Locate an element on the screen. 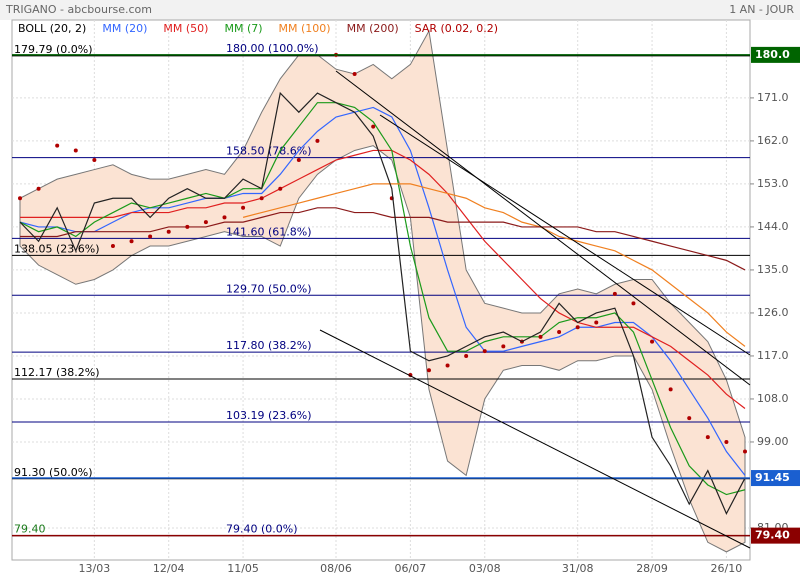  legend-entry: MM (100) is located at coordinates (305, 28).